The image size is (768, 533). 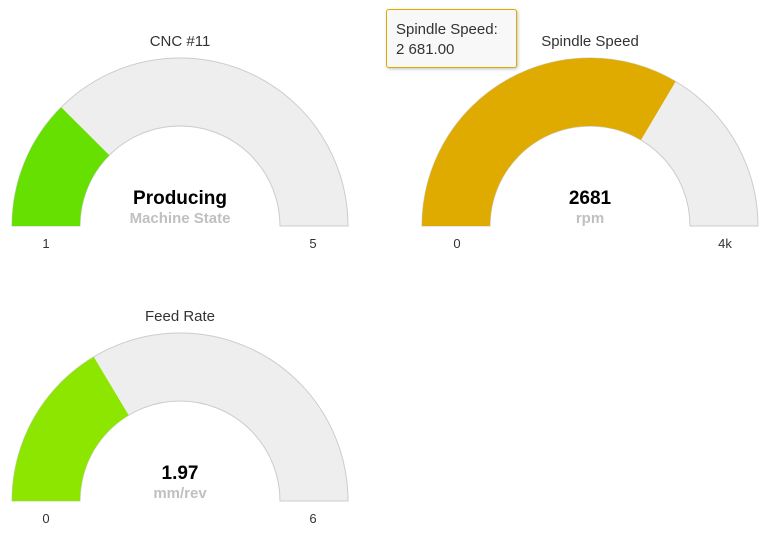 I want to click on gauge-value-label: 2681, so click(x=590, y=198).